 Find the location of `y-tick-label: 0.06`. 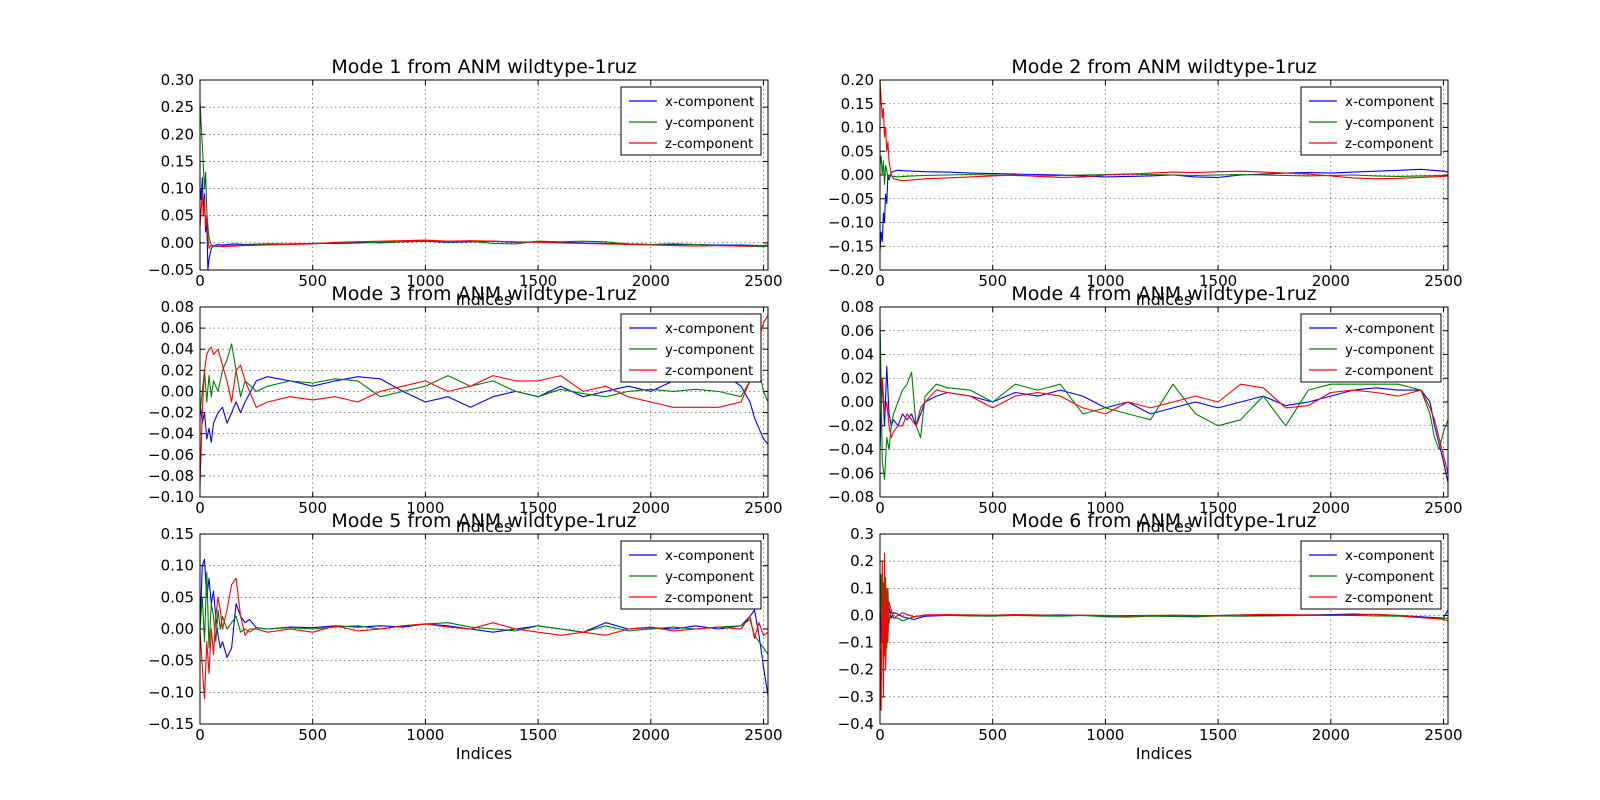

y-tick-label: 0.06 is located at coordinates (857, 331).